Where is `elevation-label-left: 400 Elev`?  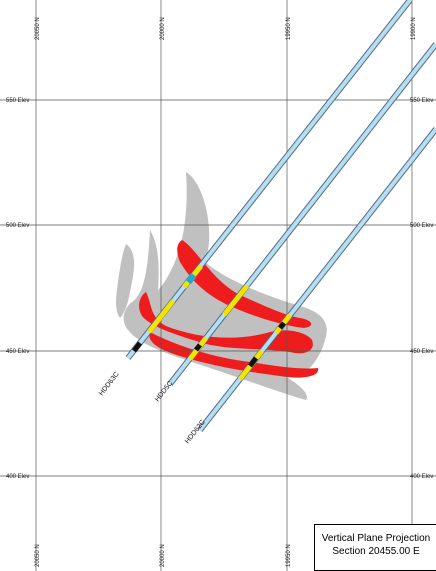
elevation-label-left: 400 Elev is located at coordinates (17, 477).